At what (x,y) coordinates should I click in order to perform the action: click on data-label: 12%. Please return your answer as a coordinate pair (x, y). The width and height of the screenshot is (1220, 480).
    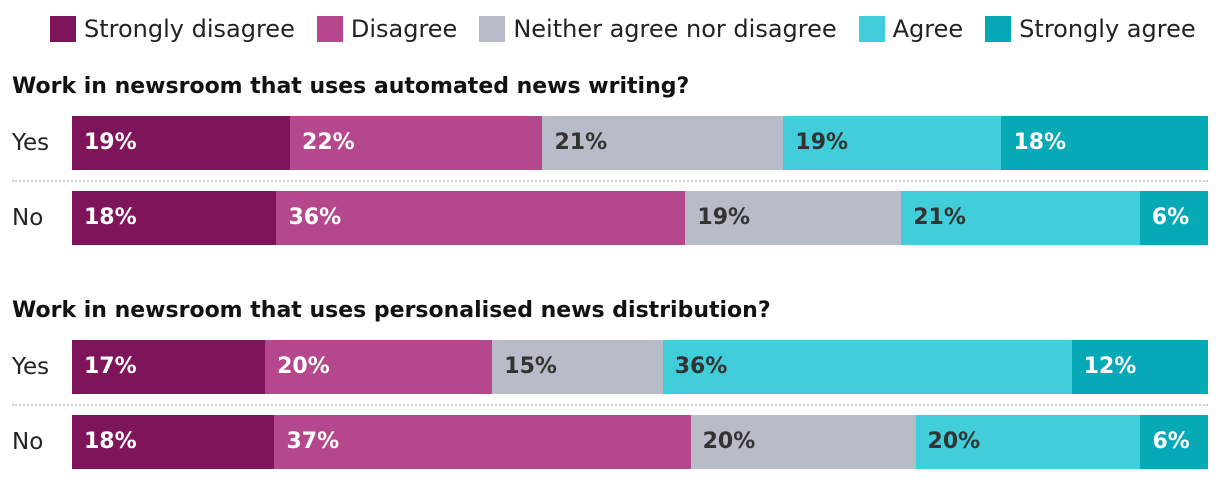
    Looking at the image, I should click on (1110, 366).